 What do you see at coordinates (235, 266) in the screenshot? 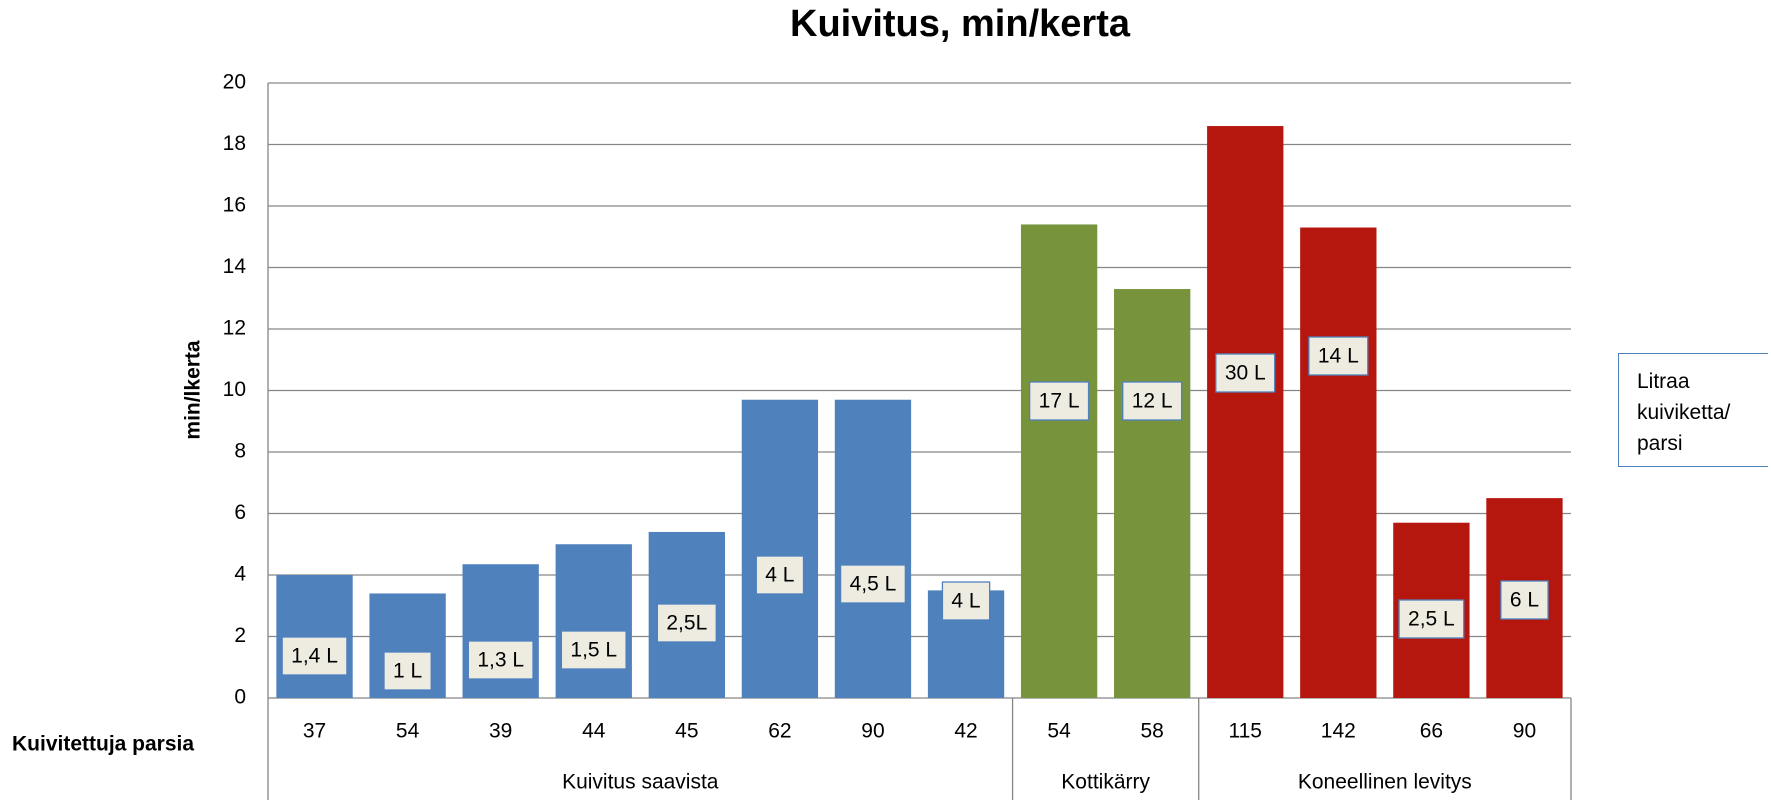
I see `y-tick-label: 14` at bounding box center [235, 266].